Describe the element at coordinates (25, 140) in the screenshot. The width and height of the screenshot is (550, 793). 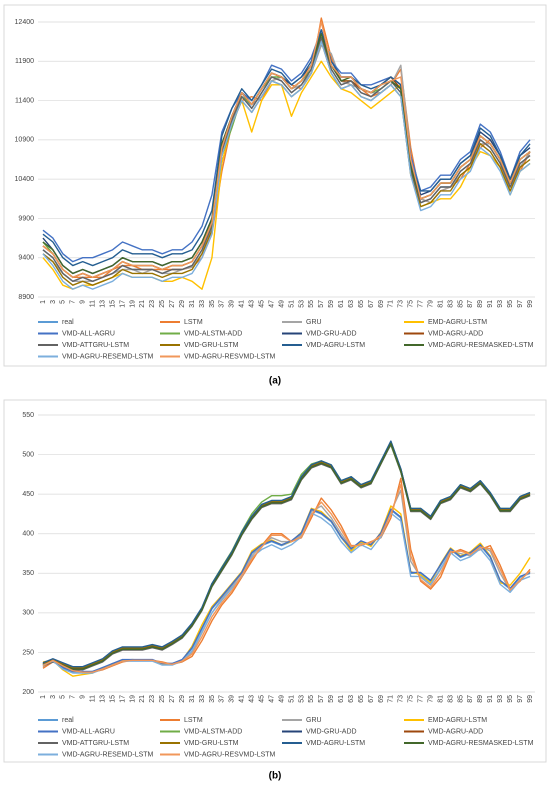
I see `y-tick-label: 10900` at that location.